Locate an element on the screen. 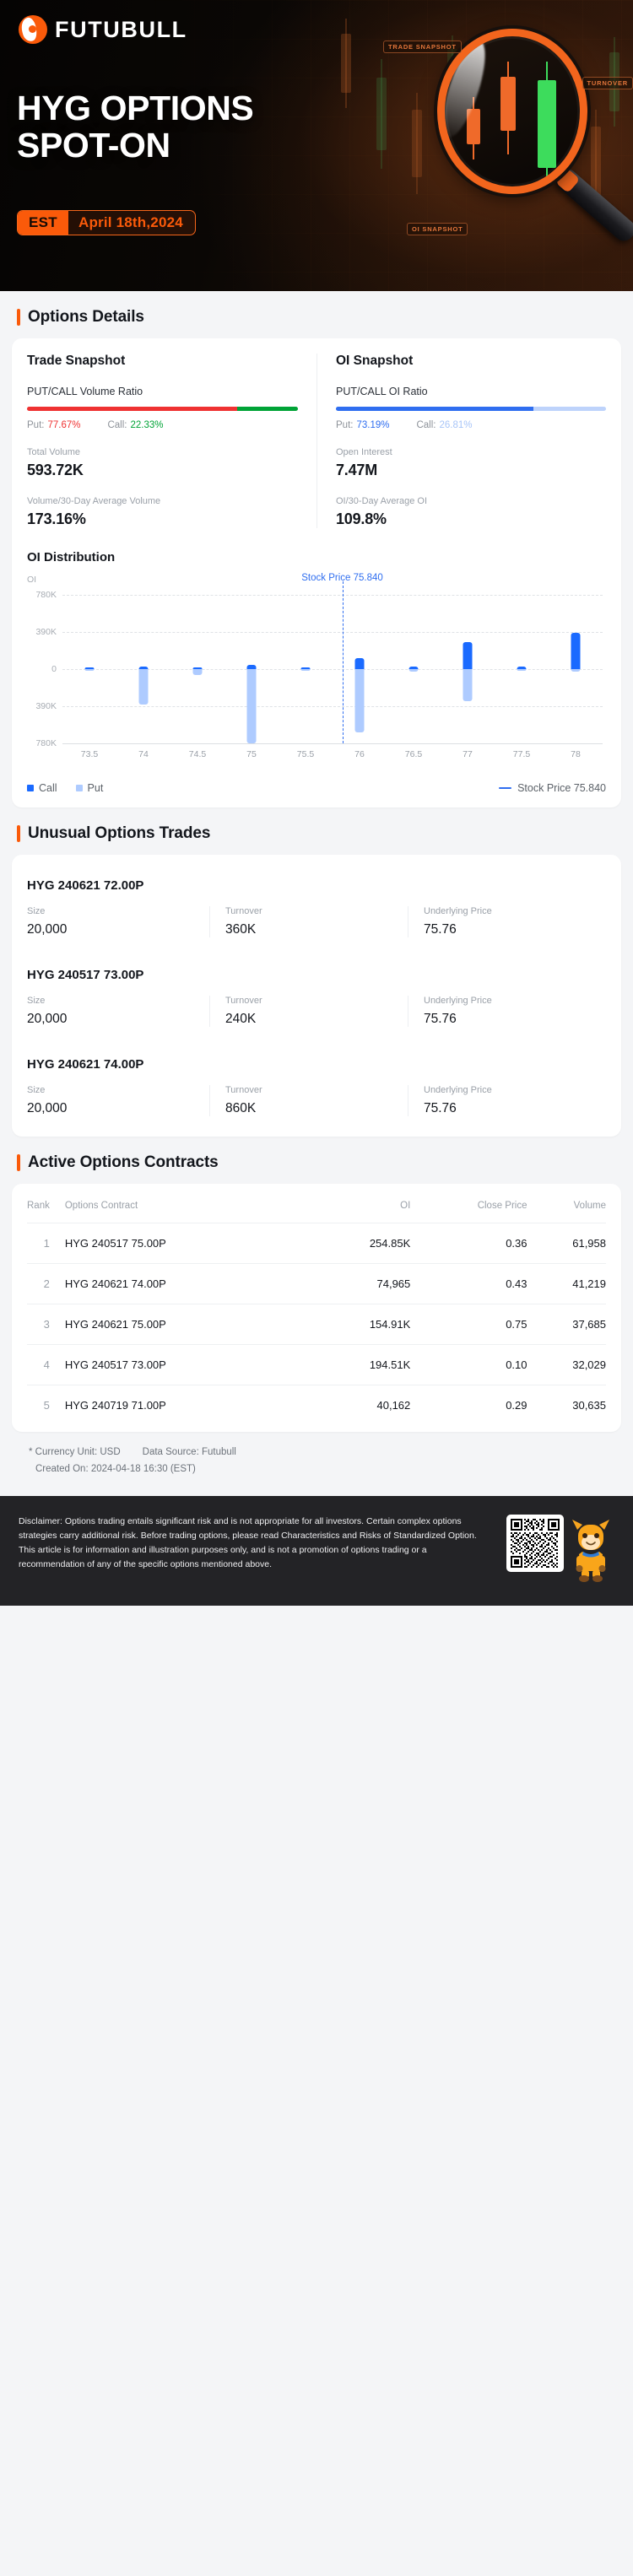  cell-volume: 61,958 is located at coordinates (566, 1243).